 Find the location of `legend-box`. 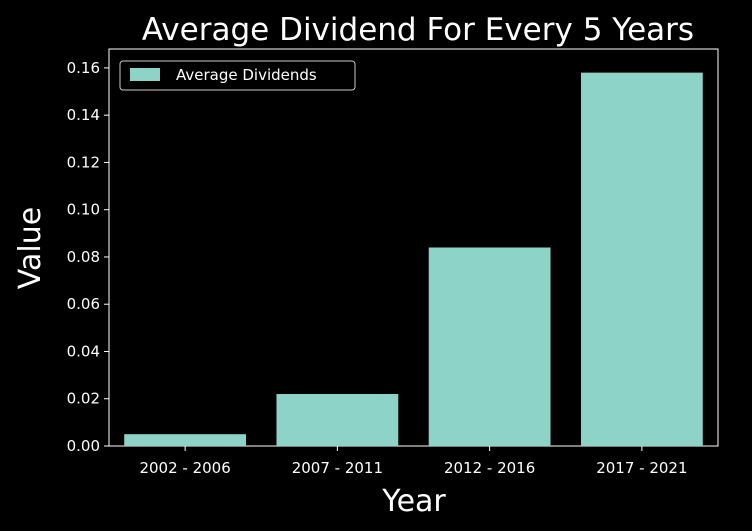

legend-box is located at coordinates (237, 75).